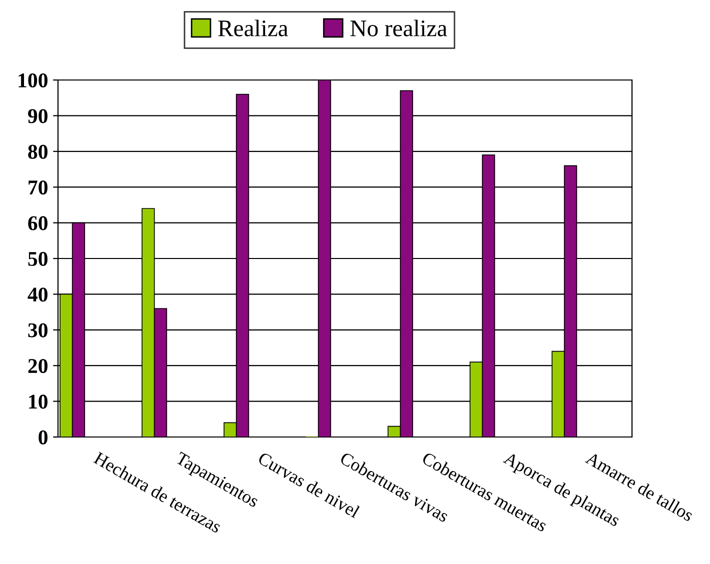 The height and width of the screenshot is (564, 710). Describe the element at coordinates (38, 366) in the screenshot. I see `y-tick-label: 20` at that location.